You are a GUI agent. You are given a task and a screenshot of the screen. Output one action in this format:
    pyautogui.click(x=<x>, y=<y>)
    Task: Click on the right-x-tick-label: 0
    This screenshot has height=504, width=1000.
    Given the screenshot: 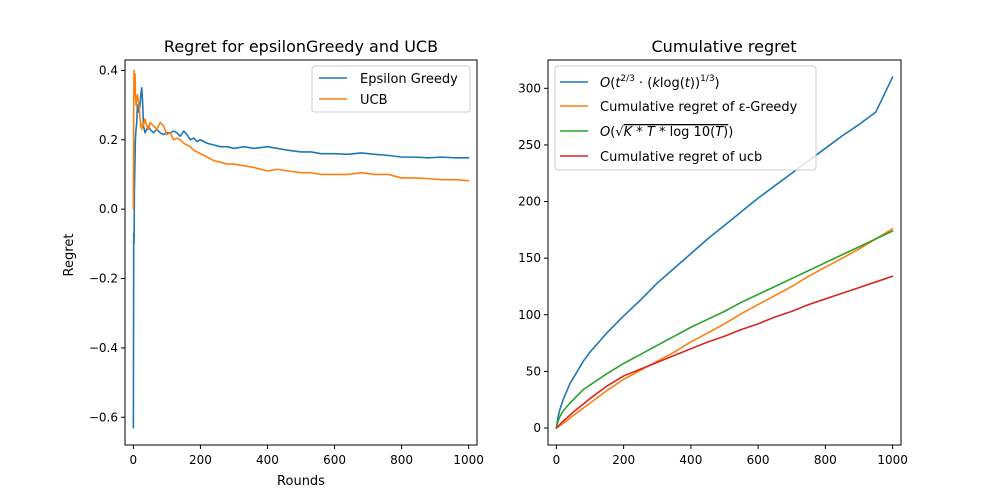 What is the action you would take?
    pyautogui.click(x=557, y=460)
    